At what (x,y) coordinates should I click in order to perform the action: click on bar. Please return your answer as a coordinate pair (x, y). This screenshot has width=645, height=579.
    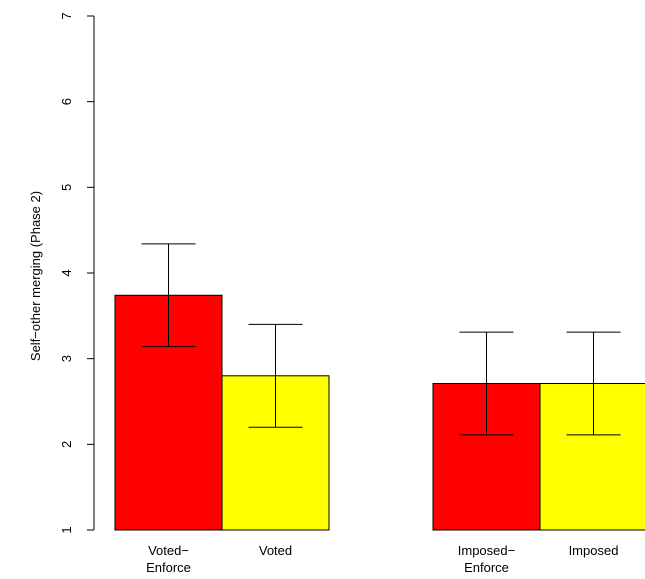
    Looking at the image, I should click on (592, 457).